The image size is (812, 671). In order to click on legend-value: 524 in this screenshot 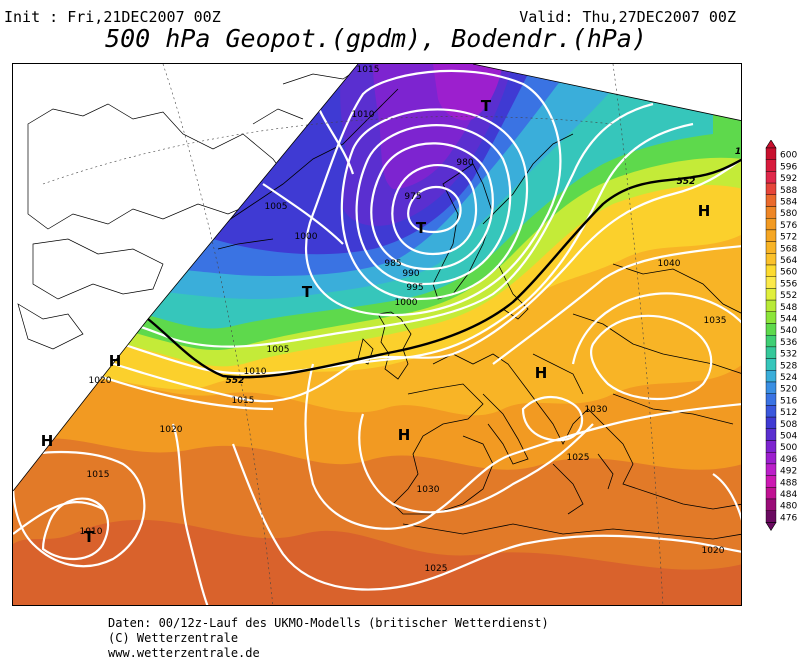, I will do `click(788, 378)`.